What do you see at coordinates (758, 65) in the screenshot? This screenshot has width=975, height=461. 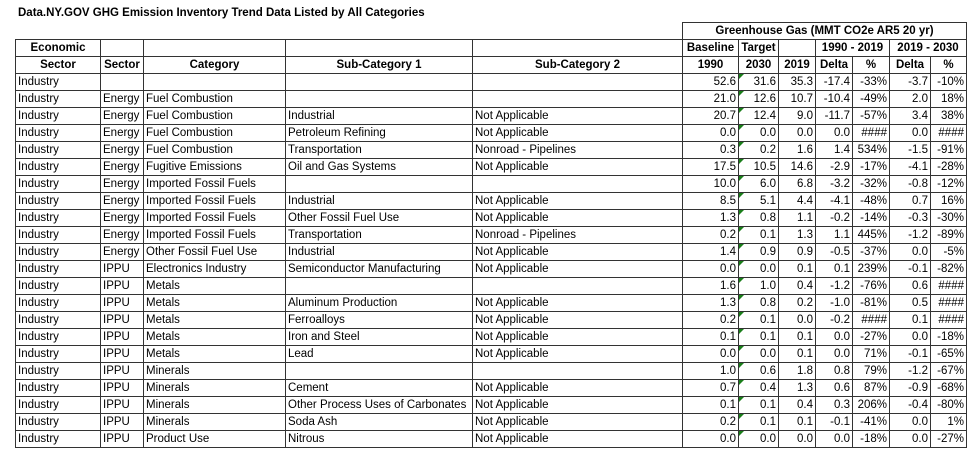 I see `header-target-year: 2030` at bounding box center [758, 65].